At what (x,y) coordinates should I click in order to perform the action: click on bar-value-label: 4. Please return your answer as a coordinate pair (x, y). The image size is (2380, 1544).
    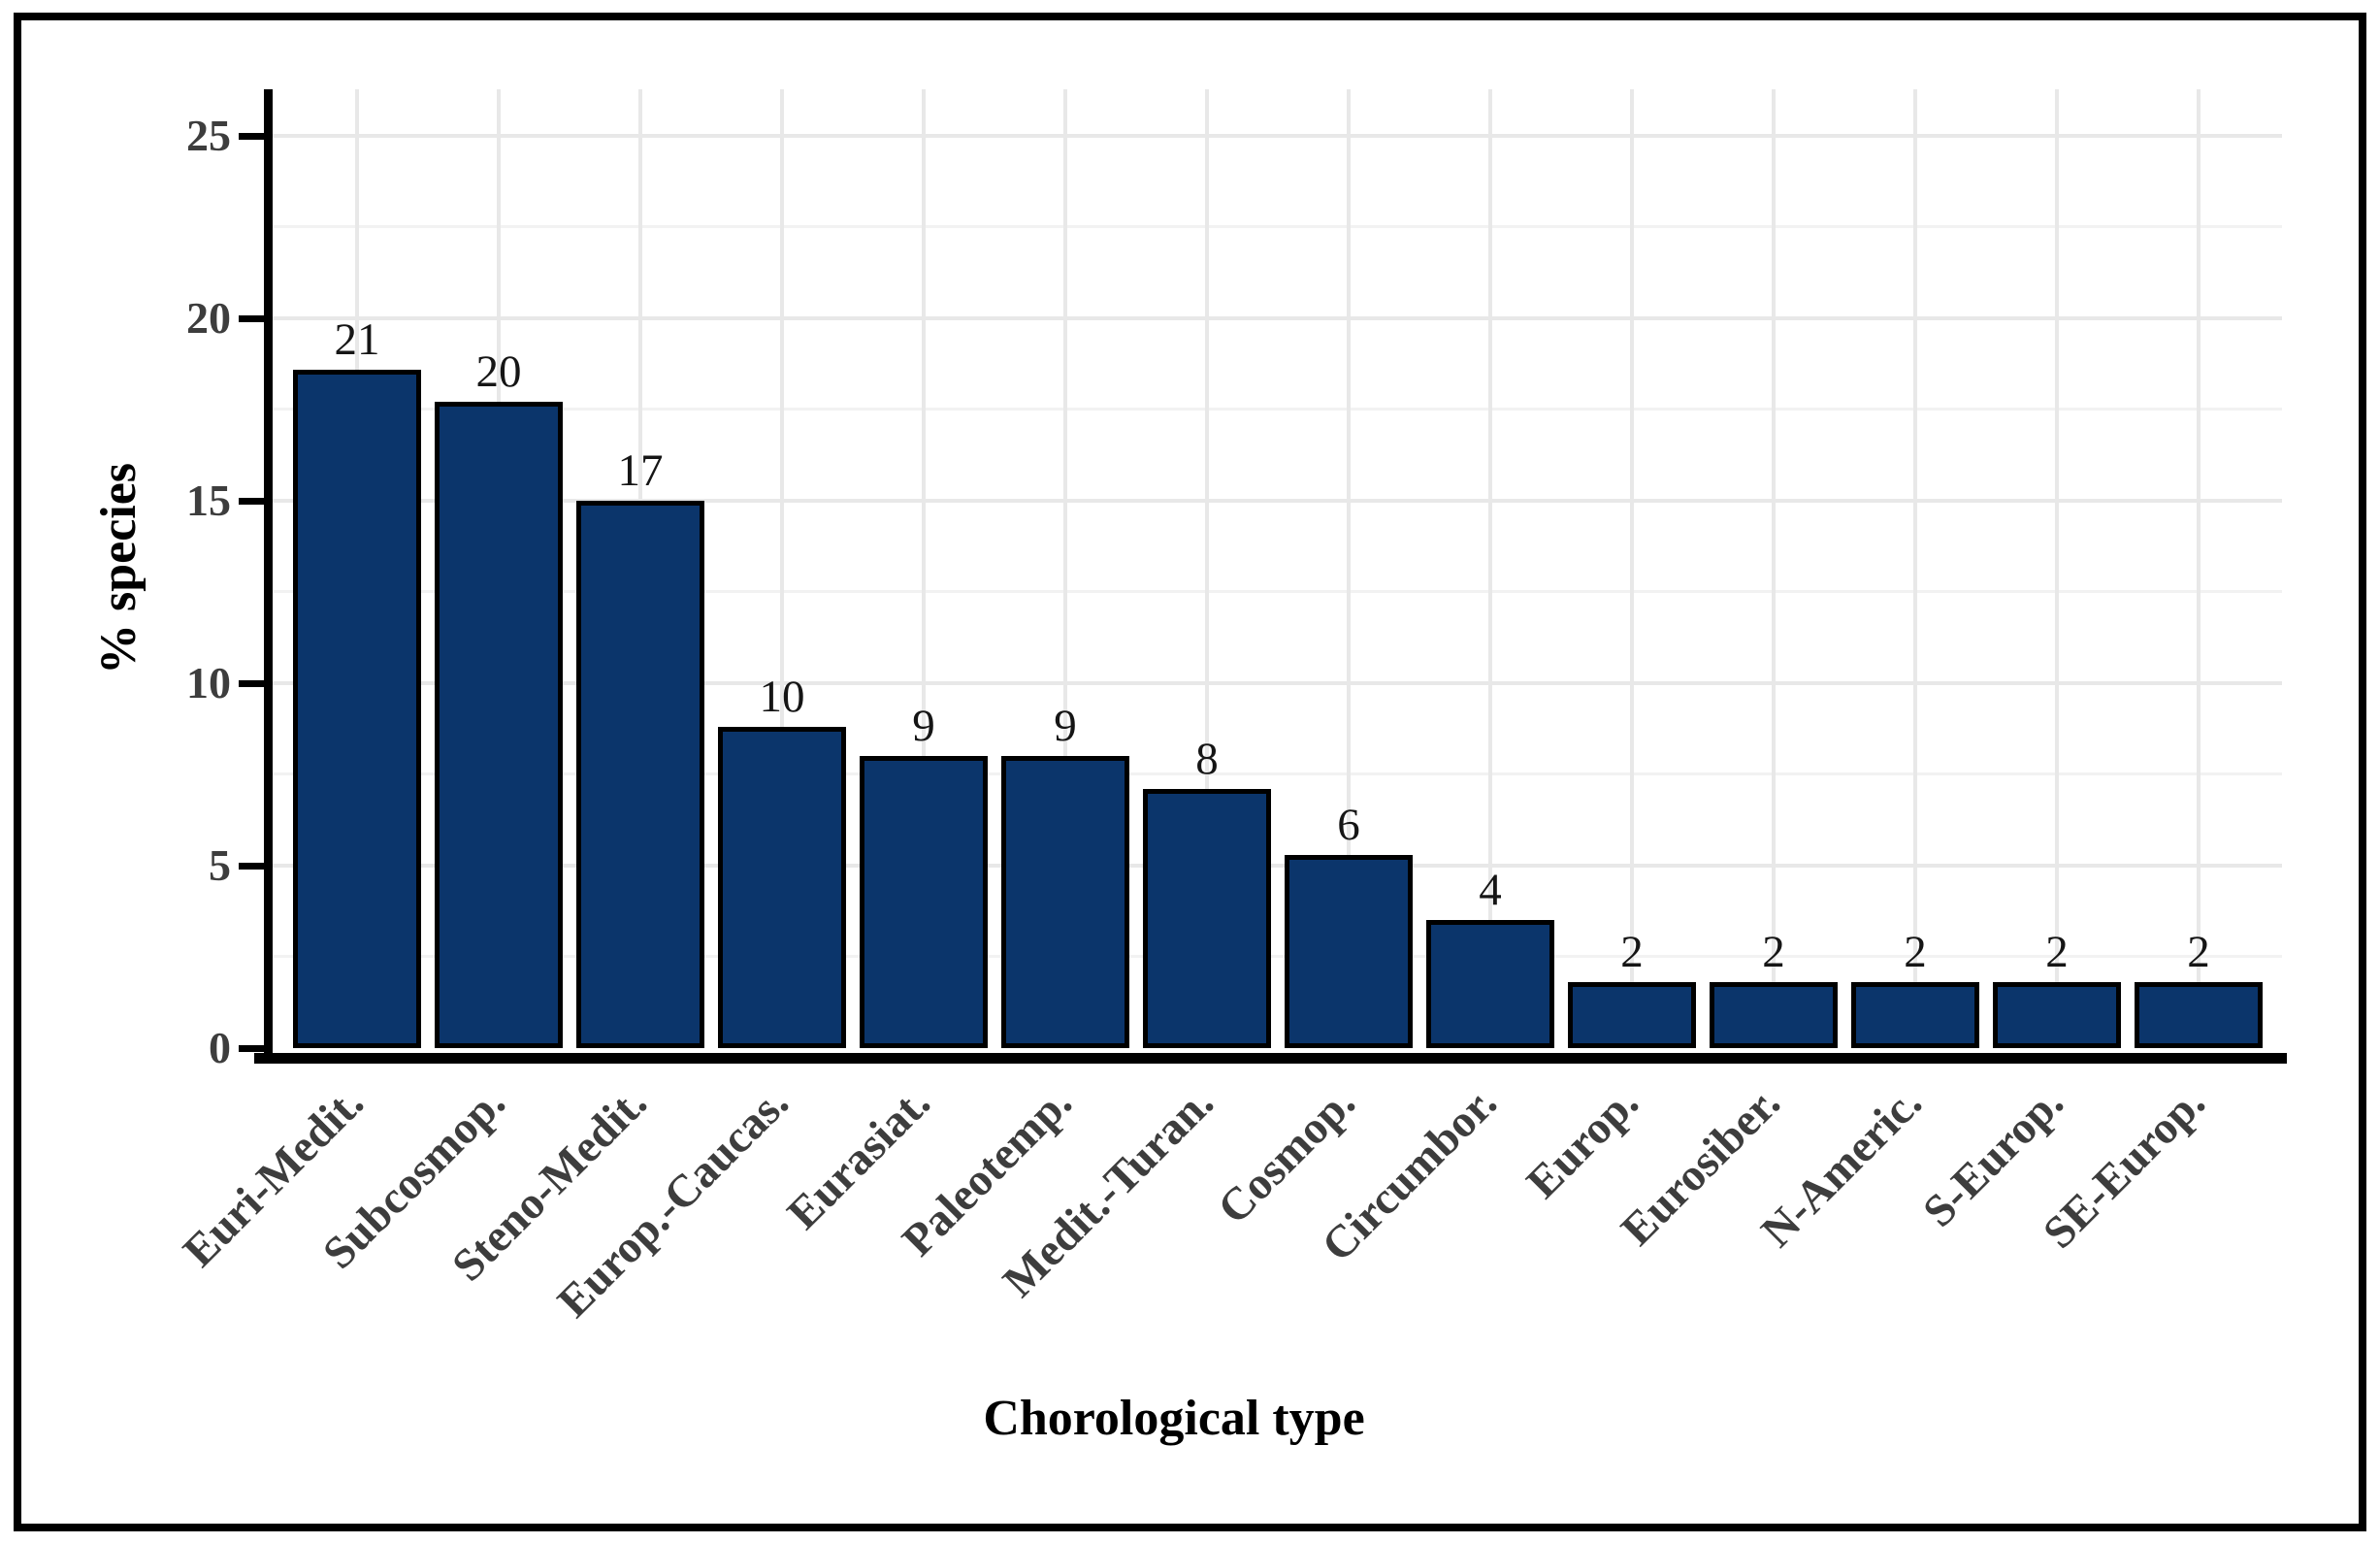
    Looking at the image, I should click on (1490, 890).